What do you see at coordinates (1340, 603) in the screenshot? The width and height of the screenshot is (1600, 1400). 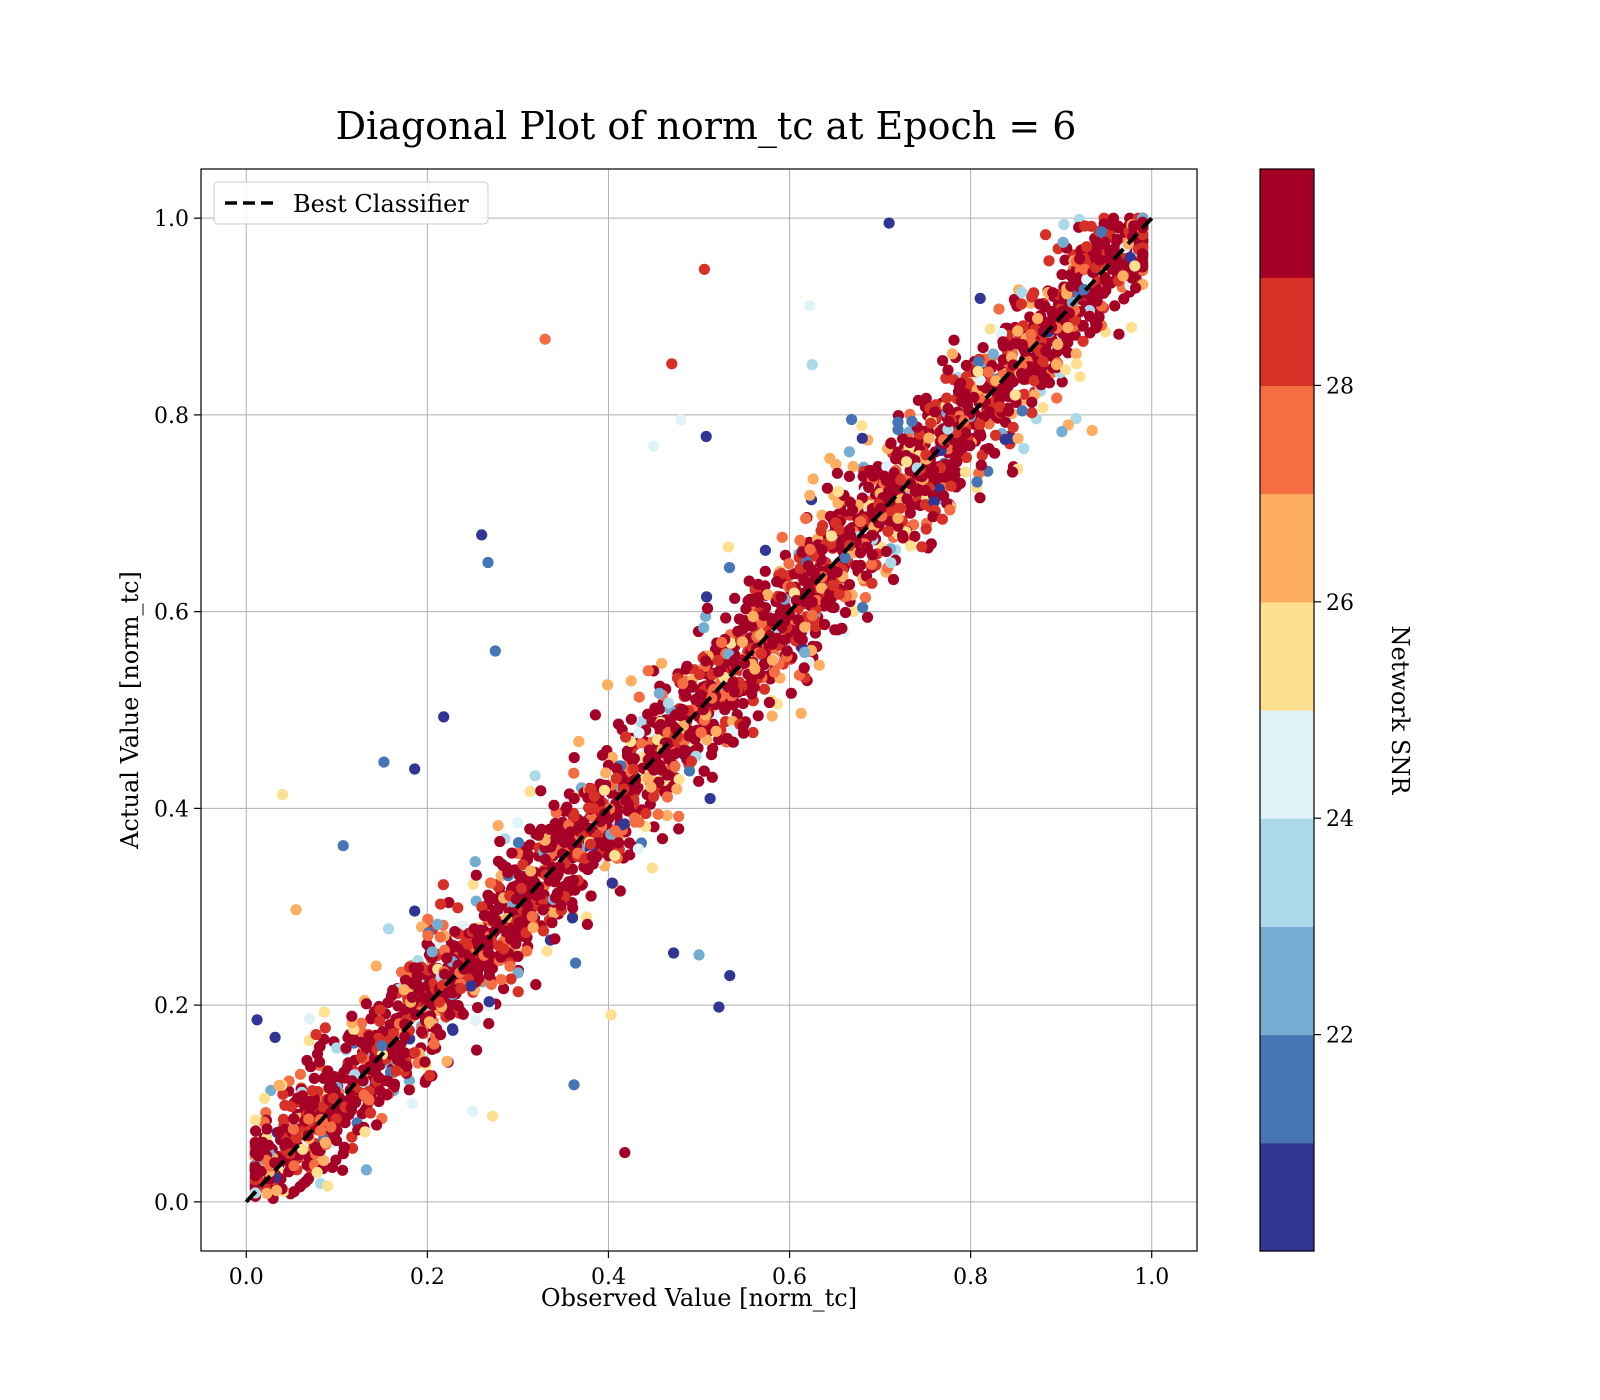 I see `colorbar-tick-label: 26` at bounding box center [1340, 603].